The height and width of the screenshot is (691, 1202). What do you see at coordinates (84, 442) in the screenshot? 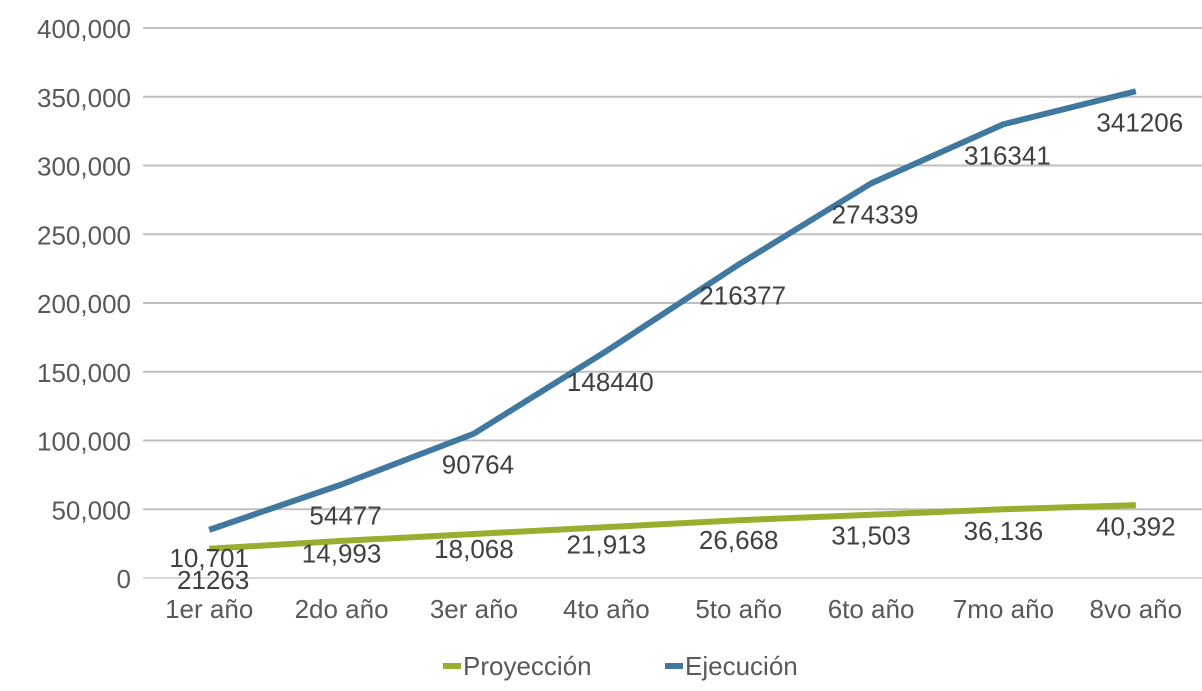
I see `y-tick-label: 100,000` at bounding box center [84, 442].